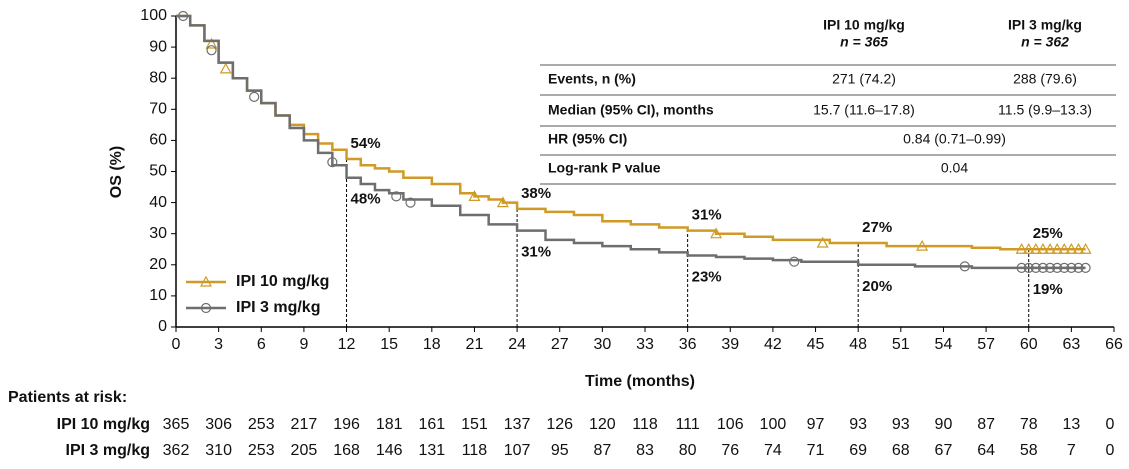  I want to click on table-cell: 11.5 (9.9–13.3), so click(1045, 110).